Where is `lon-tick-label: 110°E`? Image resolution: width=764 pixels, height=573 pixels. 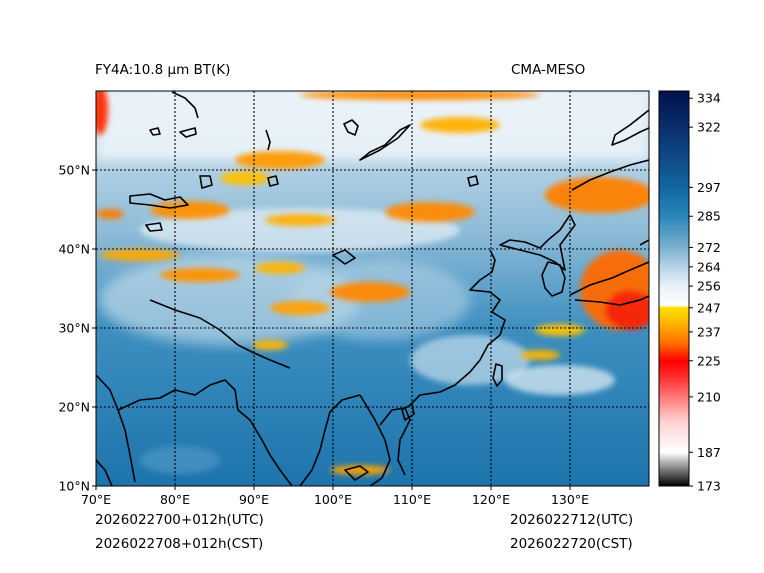 lon-tick-label: 110°E is located at coordinates (412, 499).